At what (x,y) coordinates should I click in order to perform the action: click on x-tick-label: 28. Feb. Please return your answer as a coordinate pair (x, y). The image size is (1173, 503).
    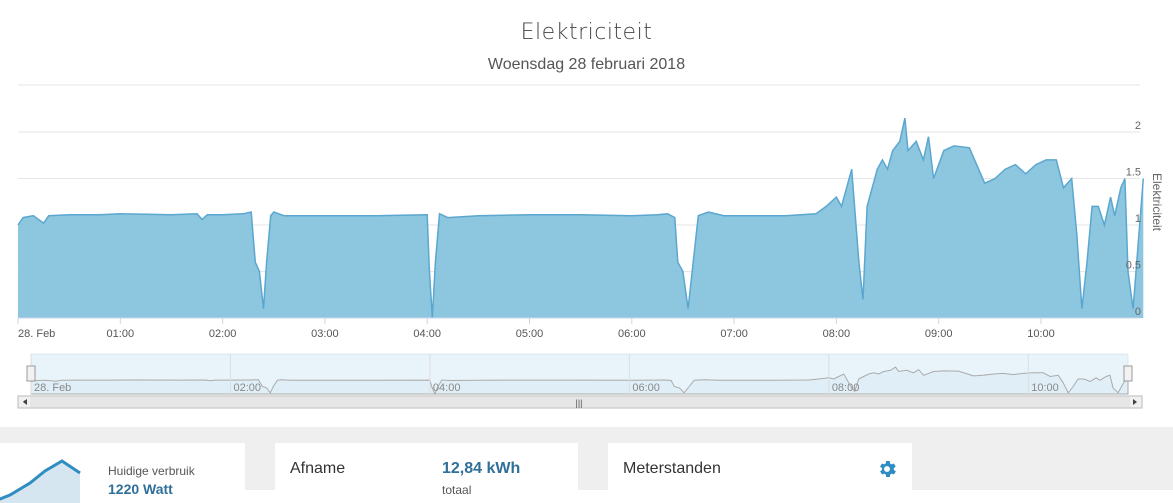
    Looking at the image, I should click on (36, 334).